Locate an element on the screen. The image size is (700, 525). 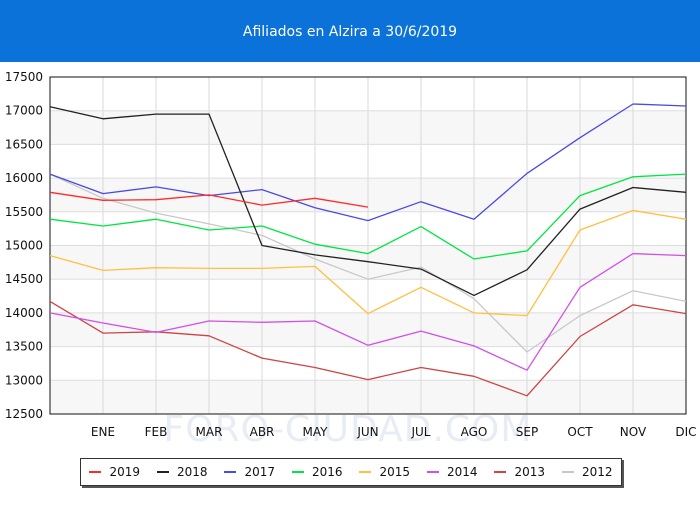
x-tick-label: FEB is located at coordinates (156, 432).